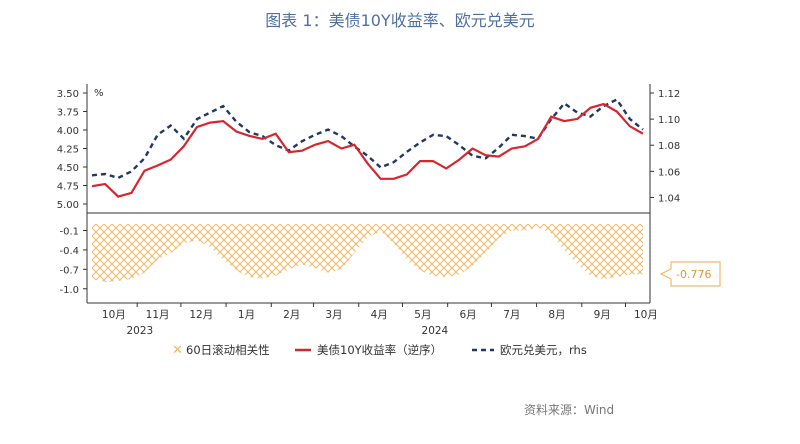  What do you see at coordinates (379, 315) in the screenshot?
I see `x-tick-label: 4月` at bounding box center [379, 315].